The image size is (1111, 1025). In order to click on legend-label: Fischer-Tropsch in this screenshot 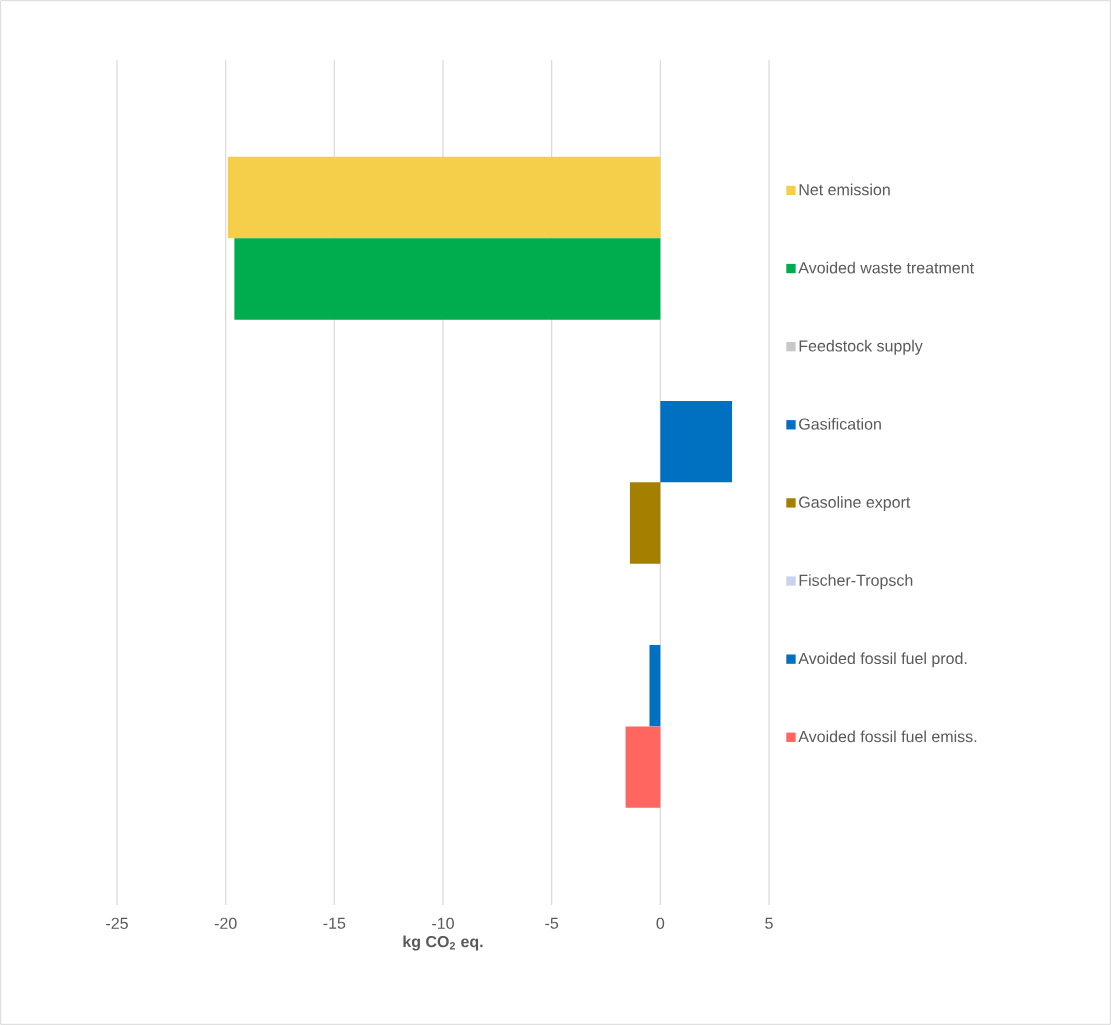, I will do `click(856, 582)`.